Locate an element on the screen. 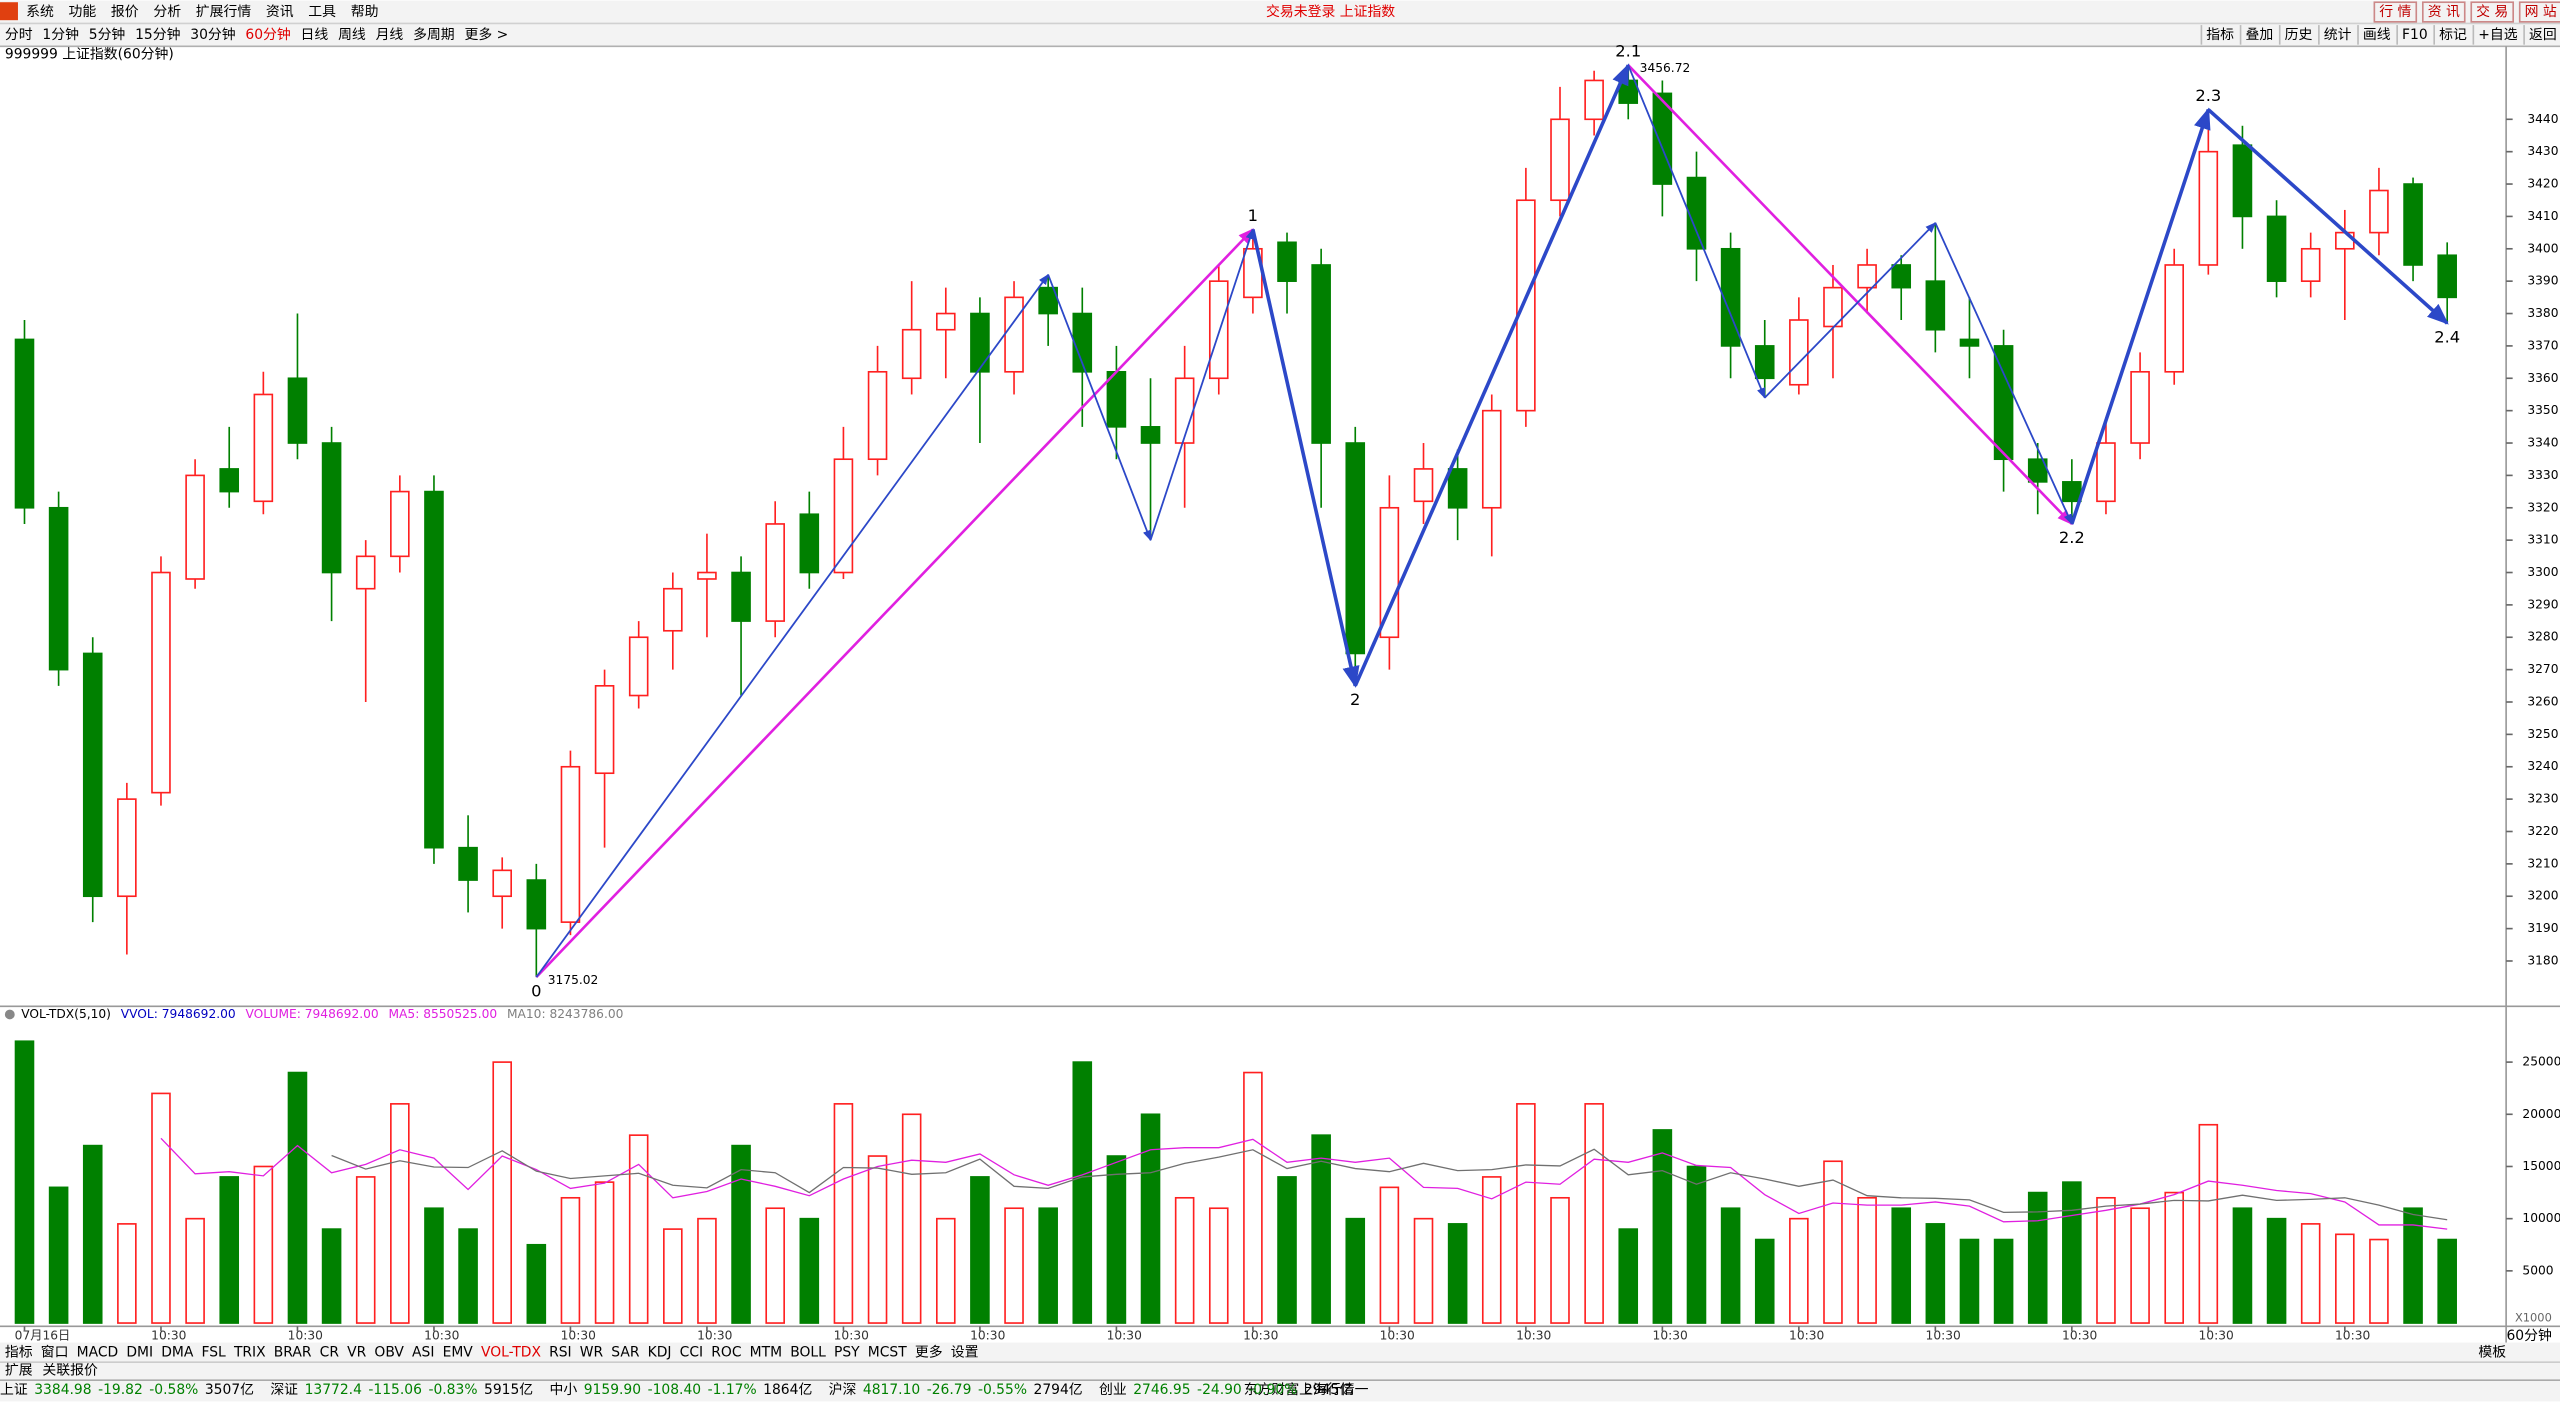  indicator-tab: OBV is located at coordinates (389, 1352).